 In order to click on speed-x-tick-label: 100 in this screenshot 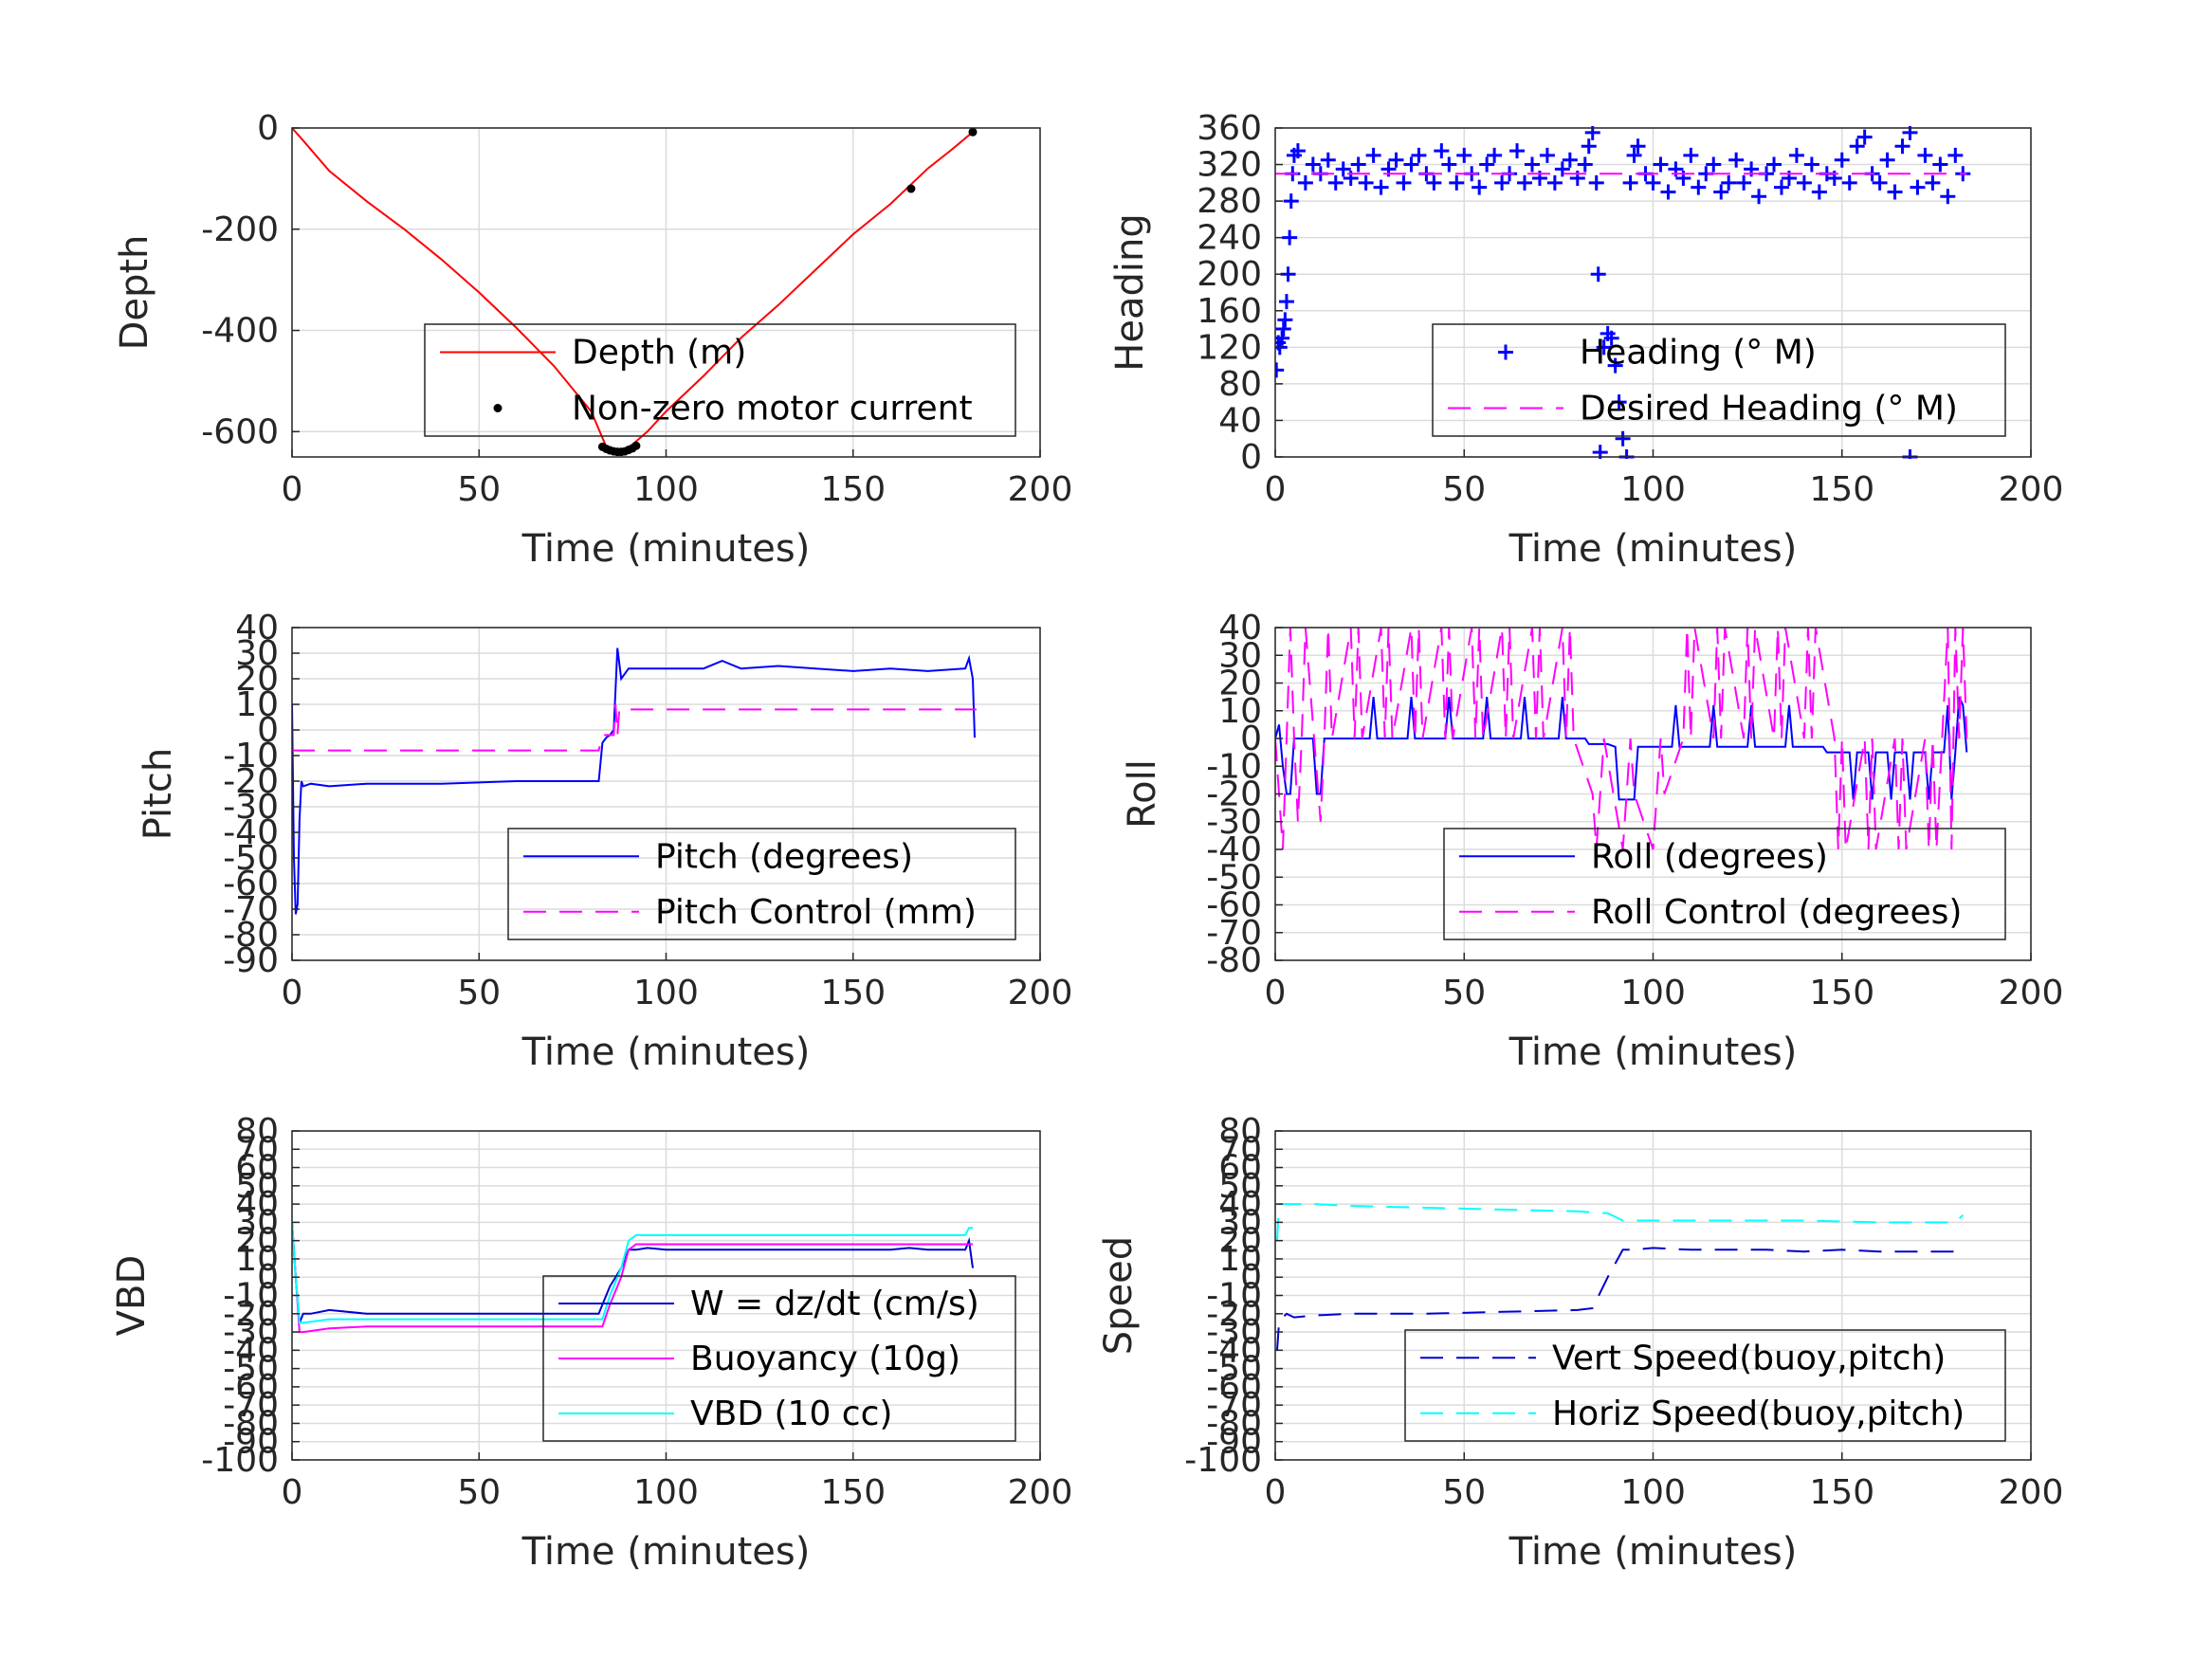, I will do `click(1653, 1492)`.